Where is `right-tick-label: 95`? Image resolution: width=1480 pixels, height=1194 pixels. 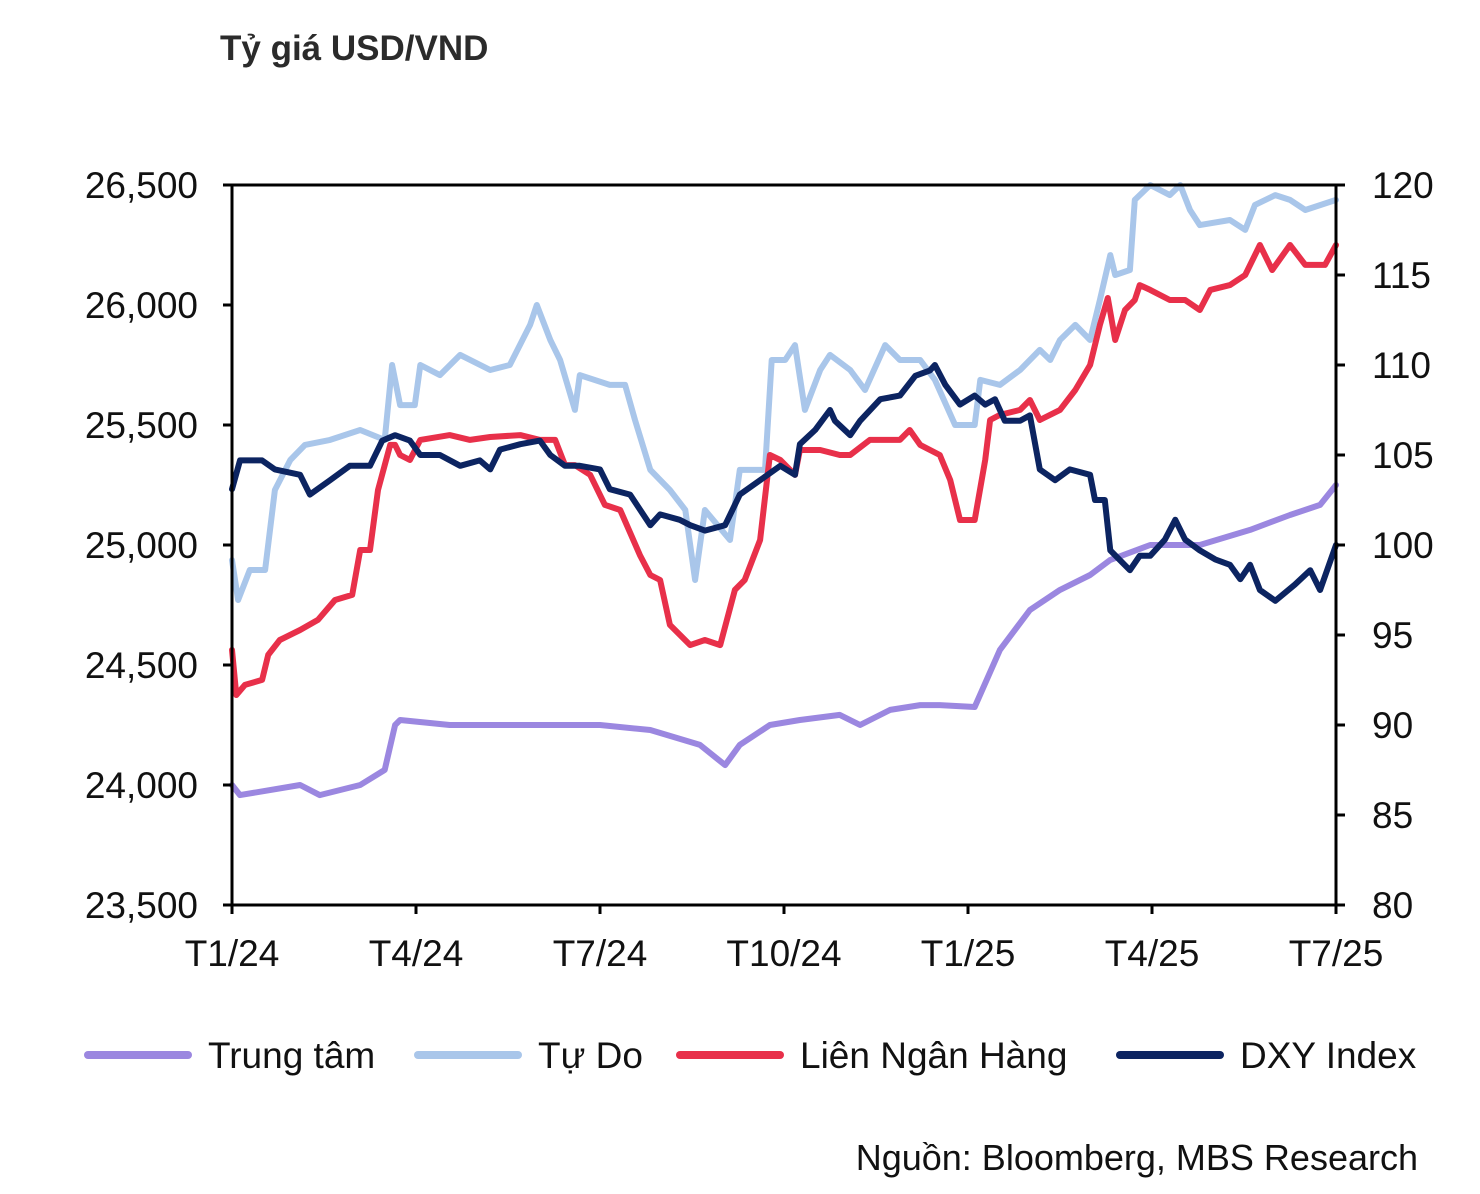 right-tick-label: 95 is located at coordinates (1392, 635).